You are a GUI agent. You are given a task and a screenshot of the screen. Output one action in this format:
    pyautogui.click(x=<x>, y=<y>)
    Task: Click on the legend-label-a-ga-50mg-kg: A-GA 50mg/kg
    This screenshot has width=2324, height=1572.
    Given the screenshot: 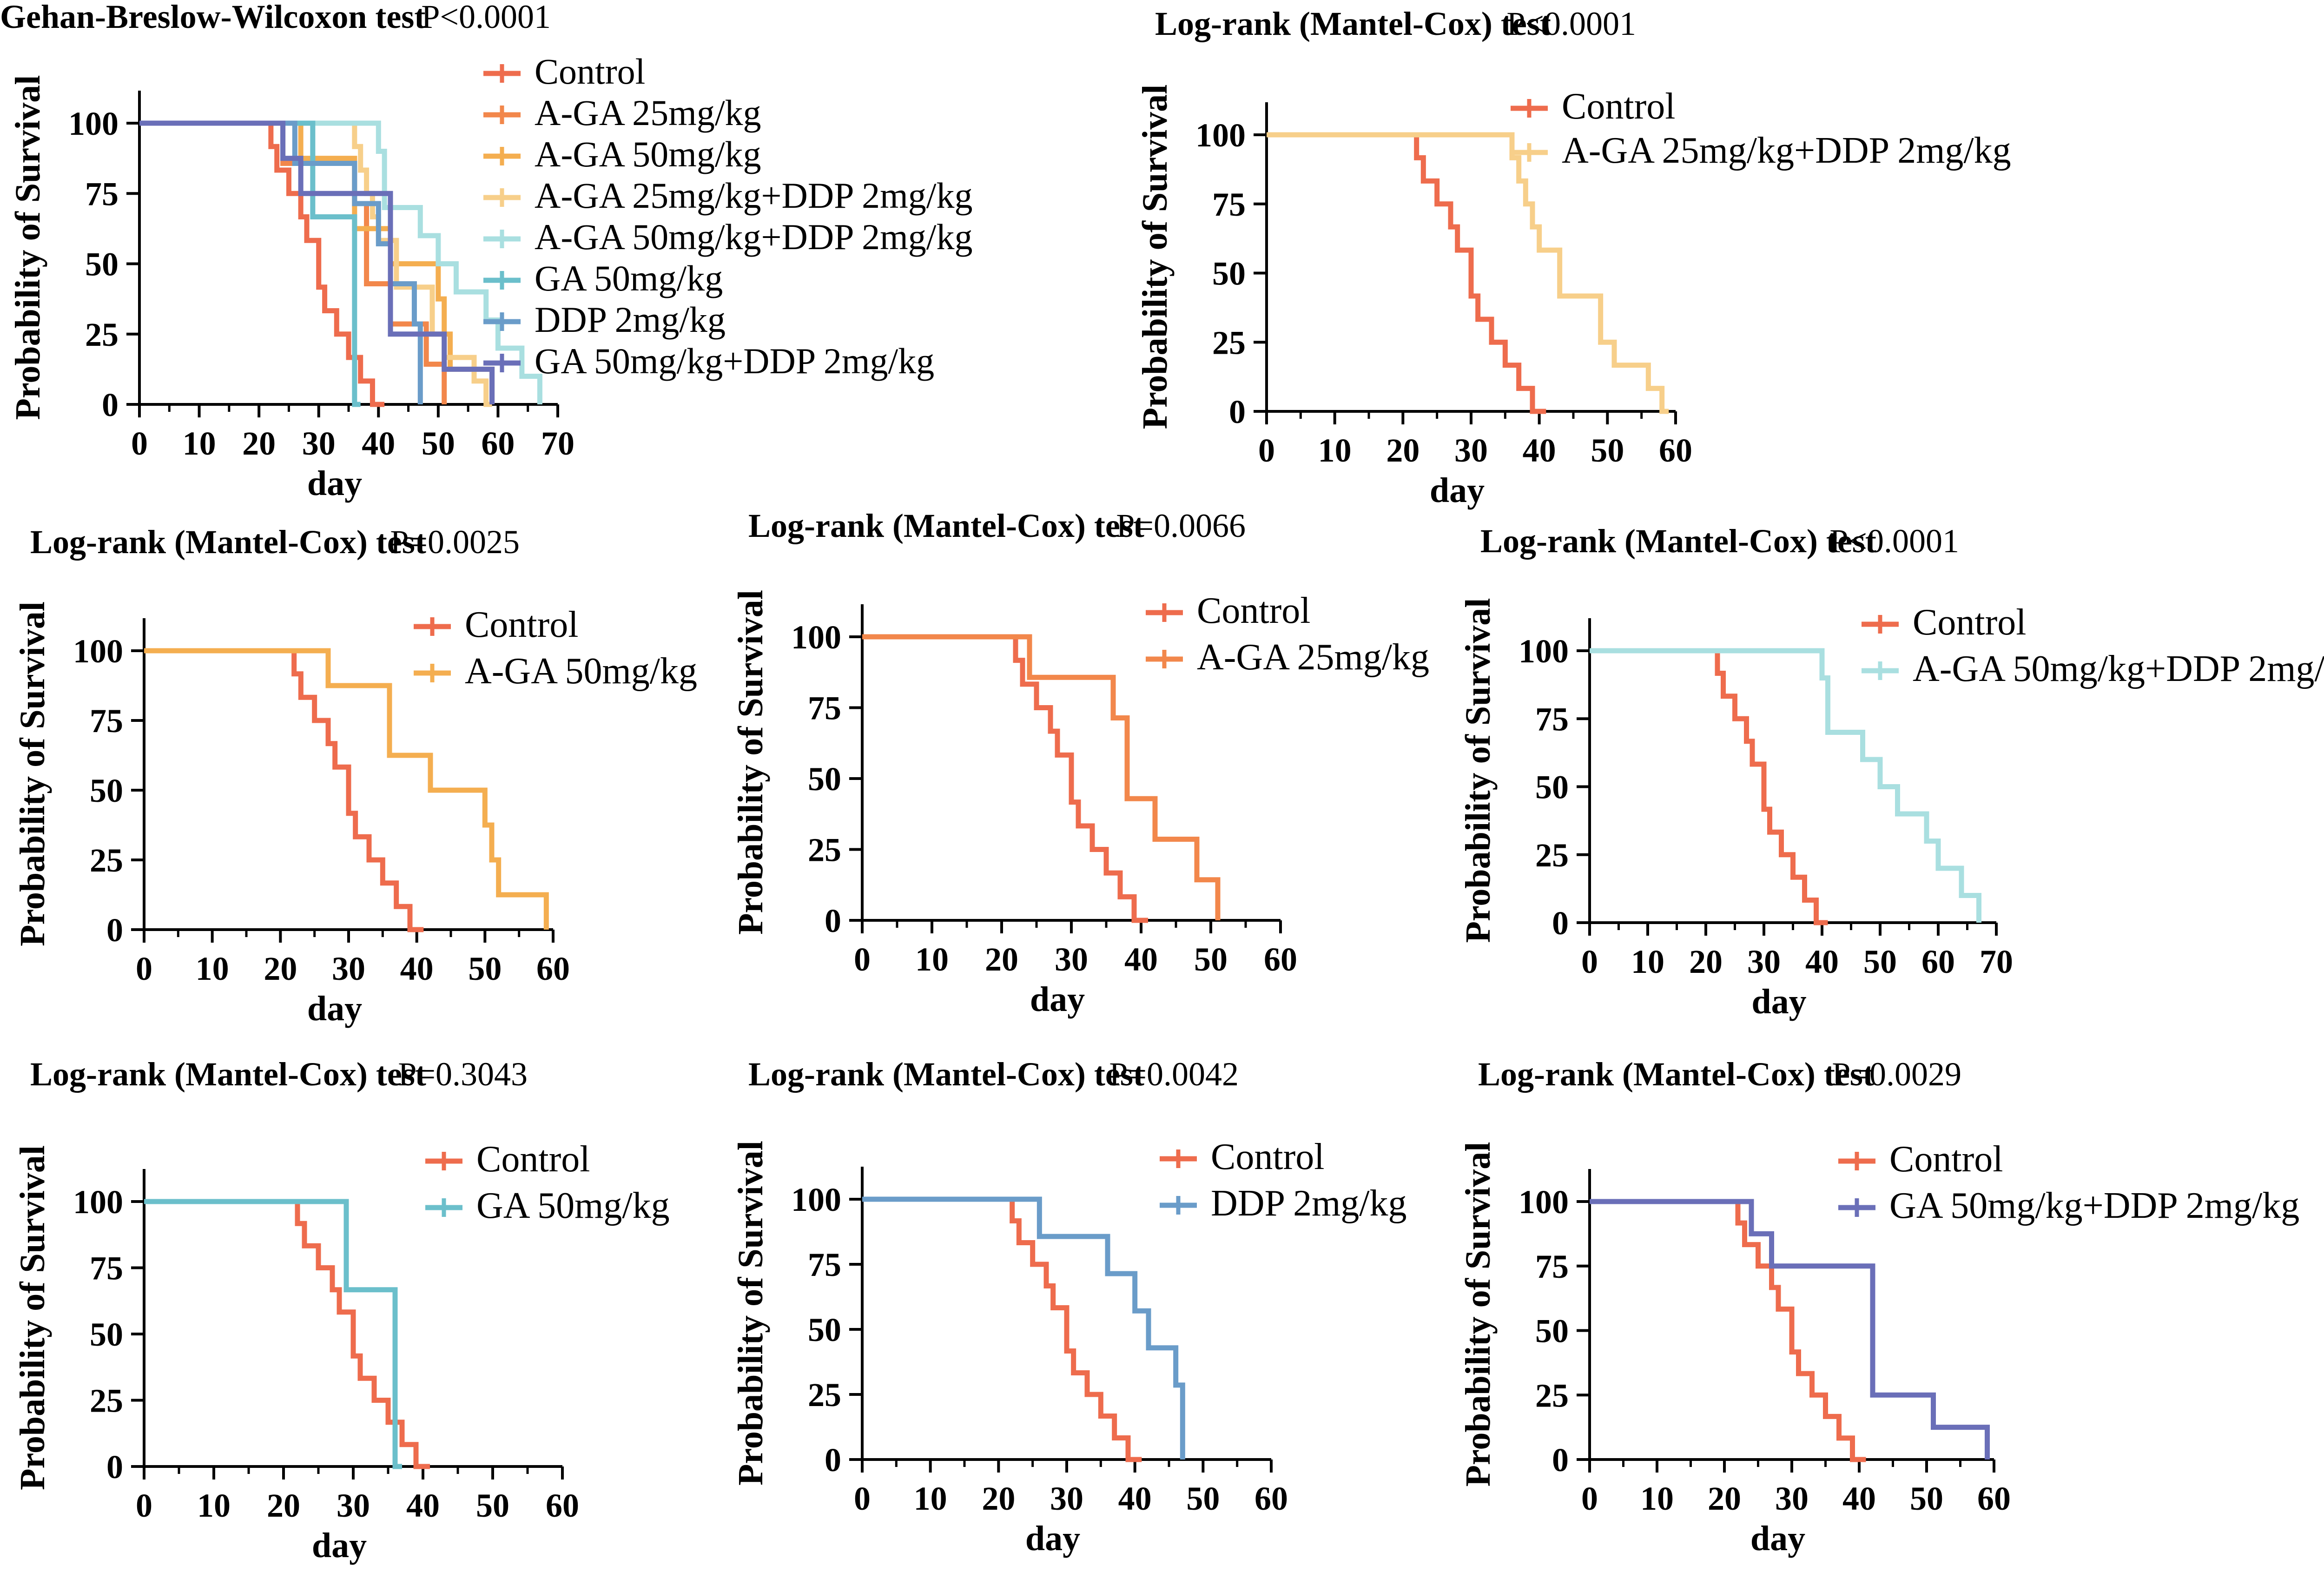 What is the action you would take?
    pyautogui.click(x=581, y=671)
    